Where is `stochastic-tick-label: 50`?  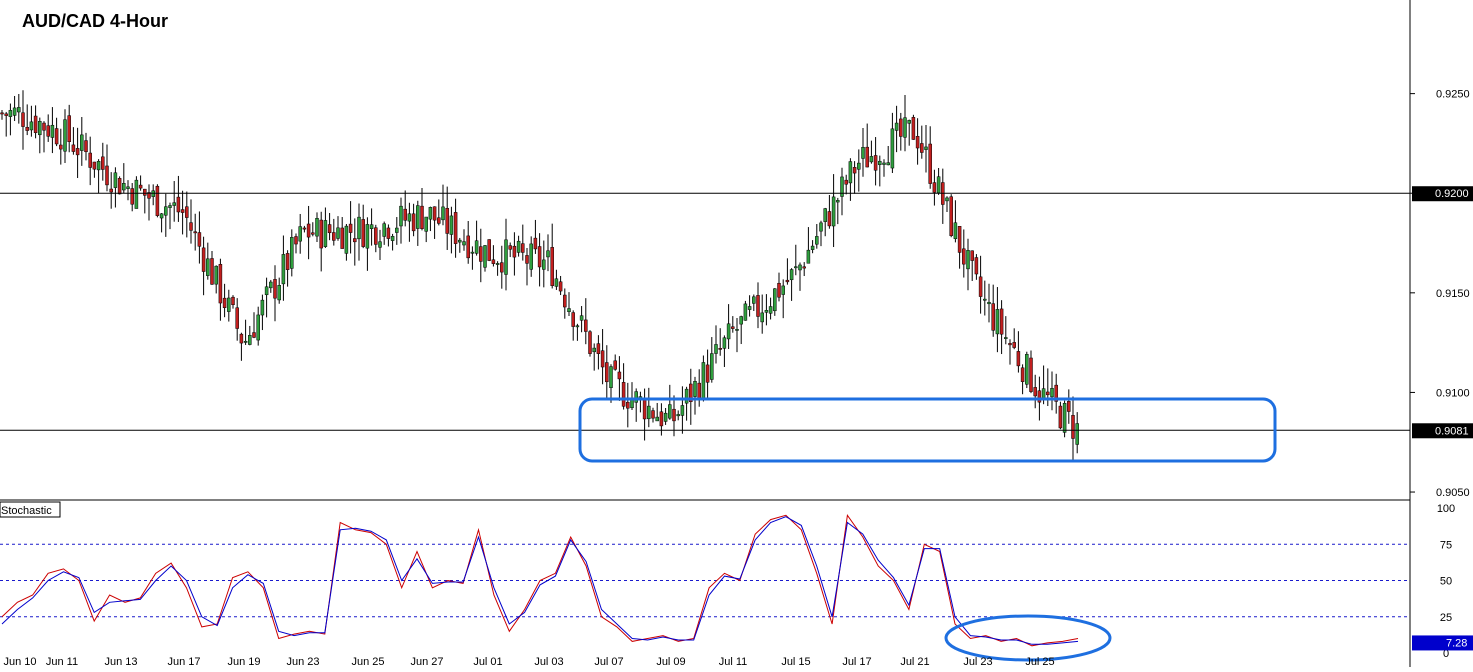
stochastic-tick-label: 50 is located at coordinates (1446, 582).